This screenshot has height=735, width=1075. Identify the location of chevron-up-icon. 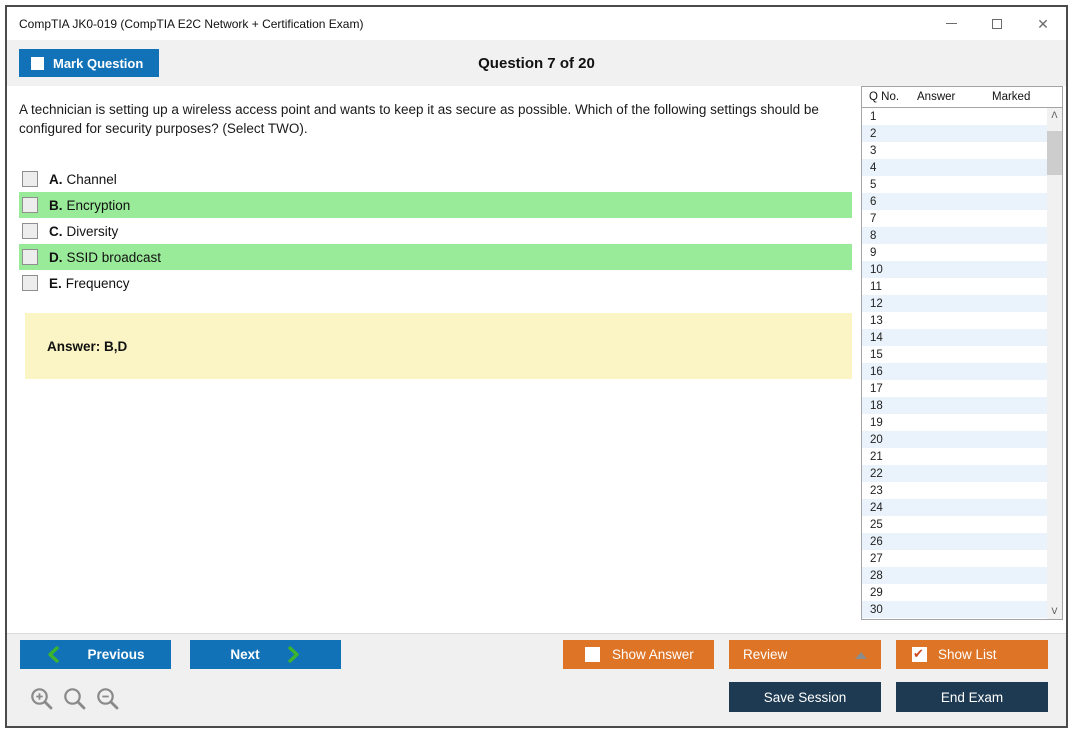
(861, 655).